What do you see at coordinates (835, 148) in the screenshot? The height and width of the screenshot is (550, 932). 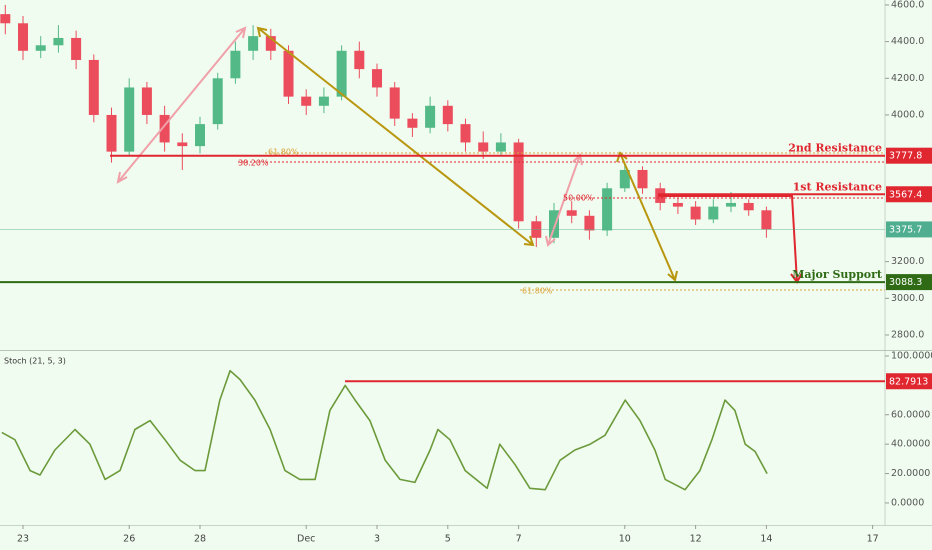 I see `level-name: 2nd Resistance` at bounding box center [835, 148].